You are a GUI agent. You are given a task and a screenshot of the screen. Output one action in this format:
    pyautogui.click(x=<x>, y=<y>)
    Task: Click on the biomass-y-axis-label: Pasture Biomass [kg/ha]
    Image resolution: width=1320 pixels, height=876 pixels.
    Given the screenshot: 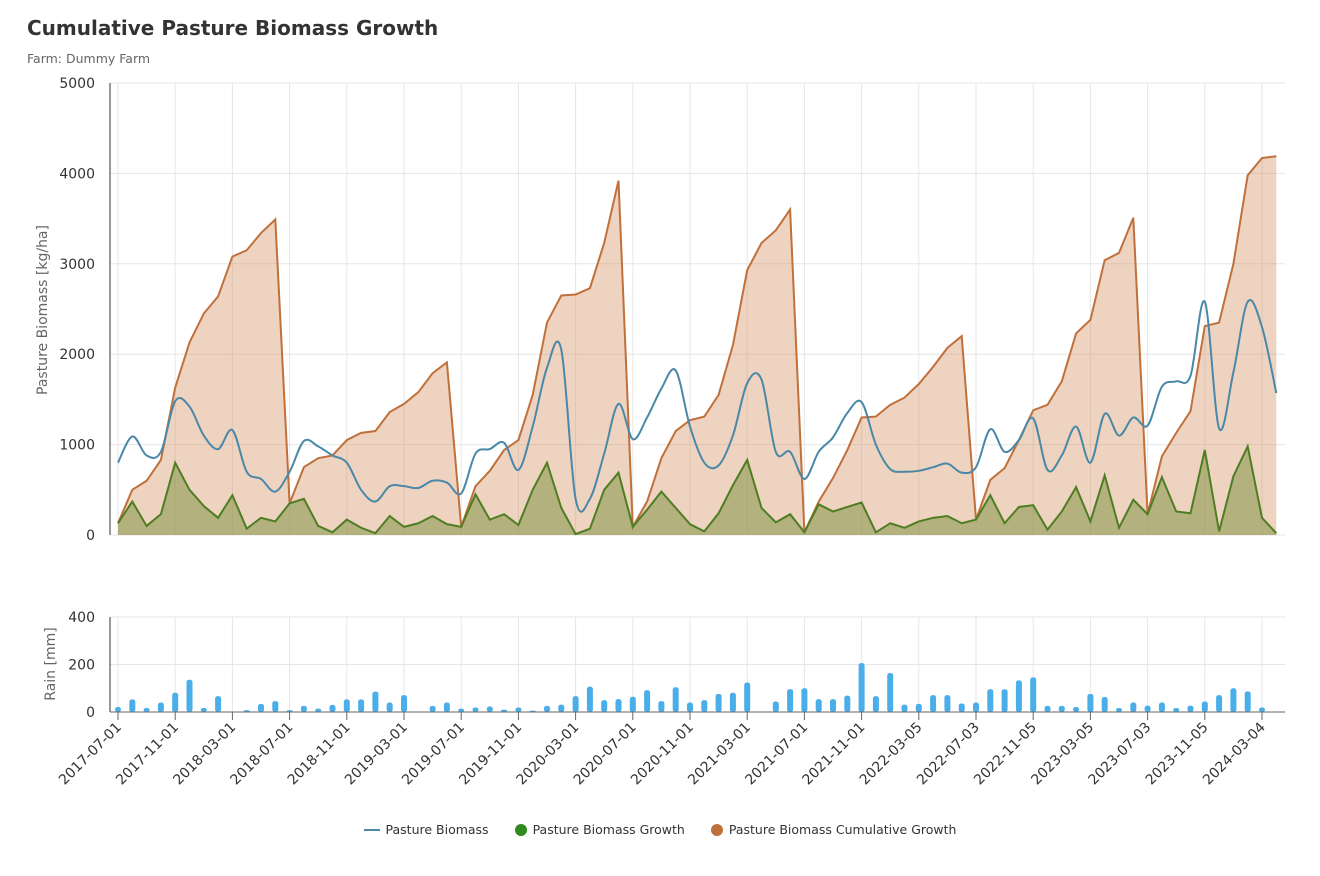 What is the action you would take?
    pyautogui.click(x=43, y=310)
    